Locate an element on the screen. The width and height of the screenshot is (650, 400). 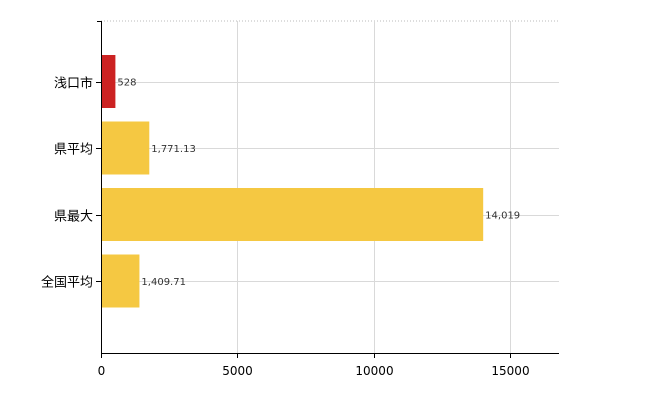
data-label: 1,771.13 is located at coordinates (173, 149).